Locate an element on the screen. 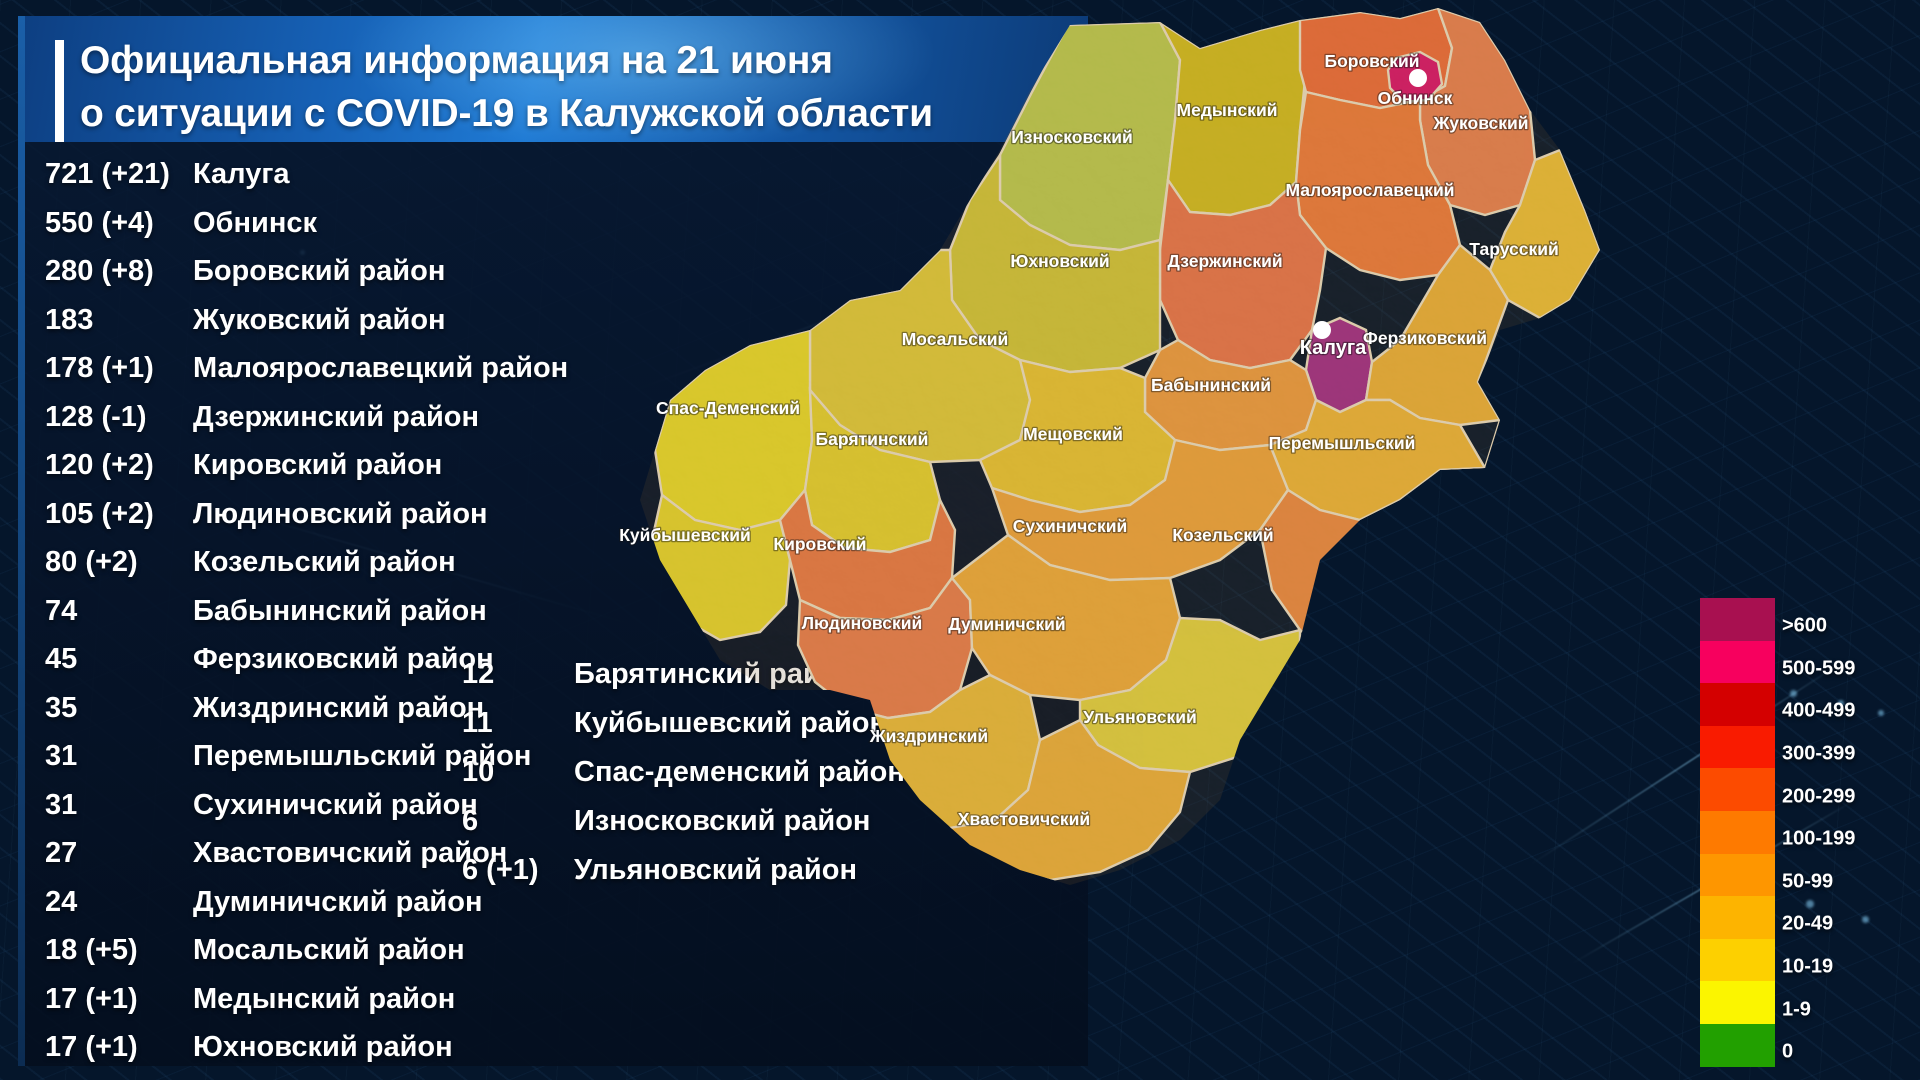 The width and height of the screenshot is (1920, 1080). stats-count: 74 is located at coordinates (61, 610).